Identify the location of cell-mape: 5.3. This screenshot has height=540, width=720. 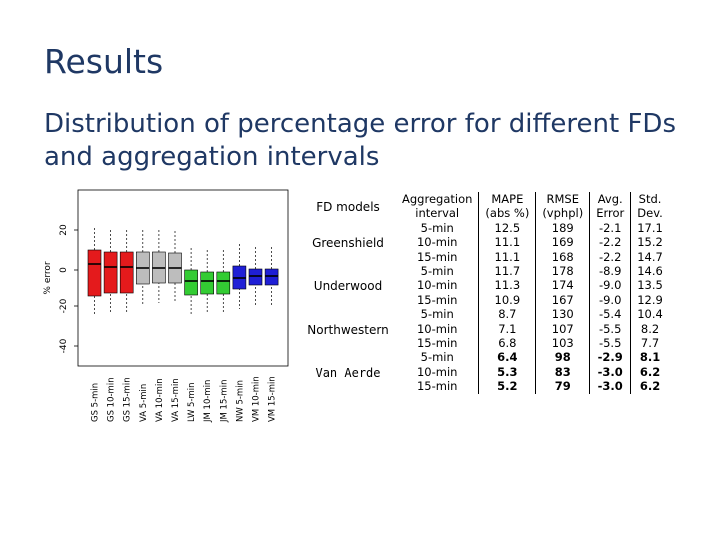
(507, 372).